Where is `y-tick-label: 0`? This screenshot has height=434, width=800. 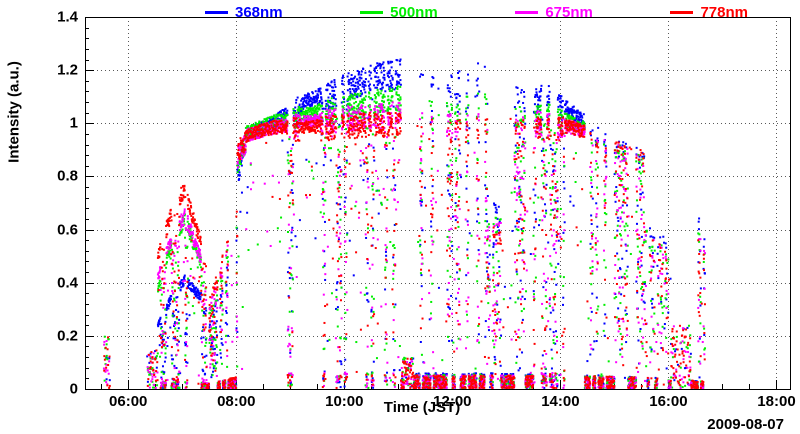 y-tick-label: 0 is located at coordinates (73, 389).